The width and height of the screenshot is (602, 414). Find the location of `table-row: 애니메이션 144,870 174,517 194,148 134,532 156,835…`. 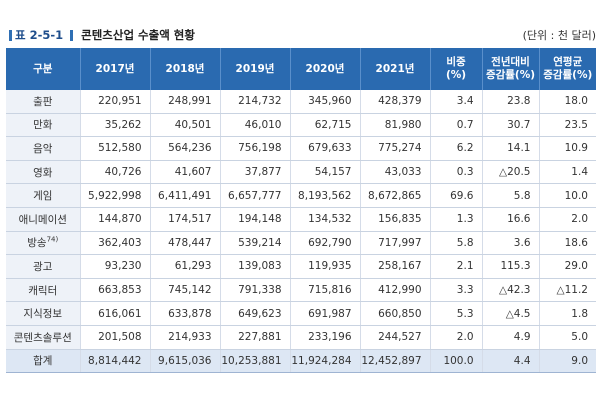

table-row: 애니메이션 144,870 174,517 194,148 134,532 156,835… is located at coordinates (301, 219).